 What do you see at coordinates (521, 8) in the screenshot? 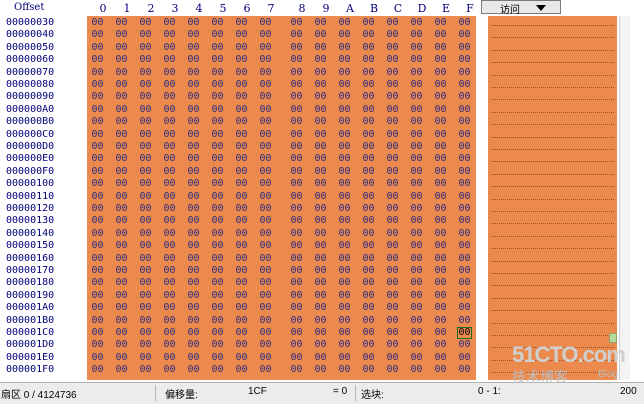
I see `access-dropdown-button: 访问` at bounding box center [521, 8].